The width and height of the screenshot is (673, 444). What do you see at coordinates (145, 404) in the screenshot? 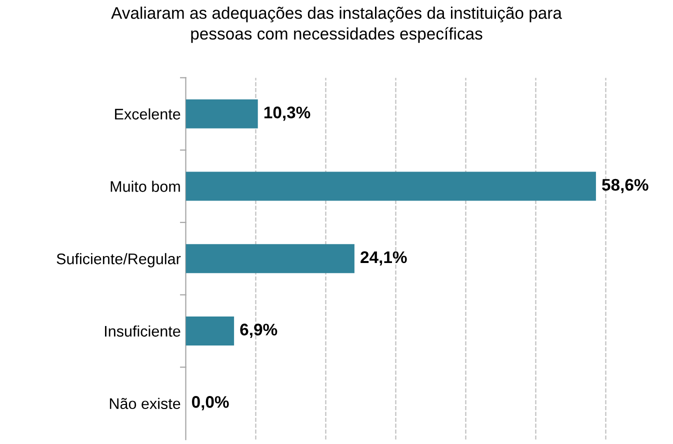
I see `y-tick-label: Não existe` at bounding box center [145, 404].